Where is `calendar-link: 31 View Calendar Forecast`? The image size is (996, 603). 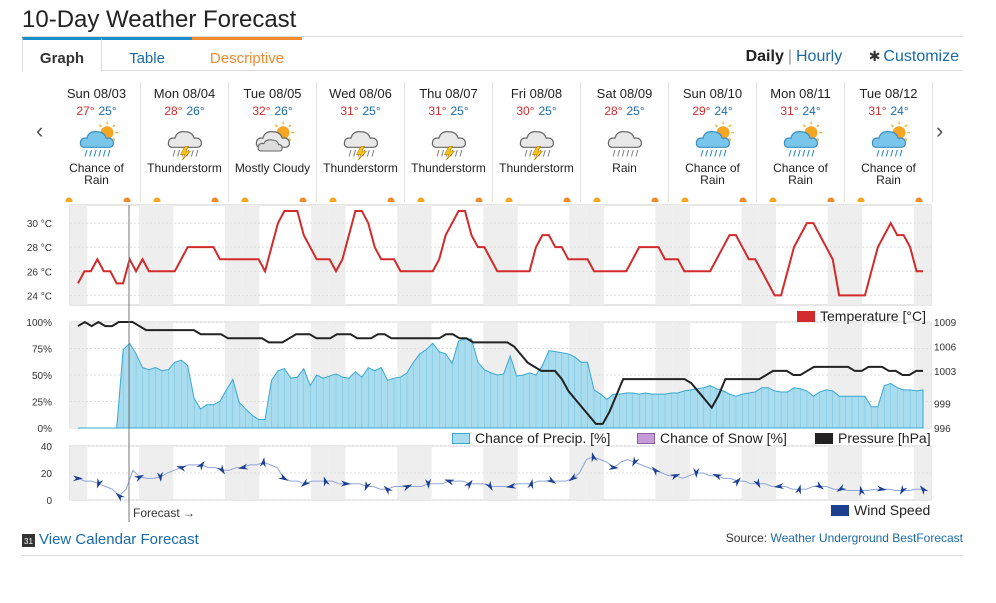
calendar-link: 31 View Calendar Forecast is located at coordinates (110, 539).